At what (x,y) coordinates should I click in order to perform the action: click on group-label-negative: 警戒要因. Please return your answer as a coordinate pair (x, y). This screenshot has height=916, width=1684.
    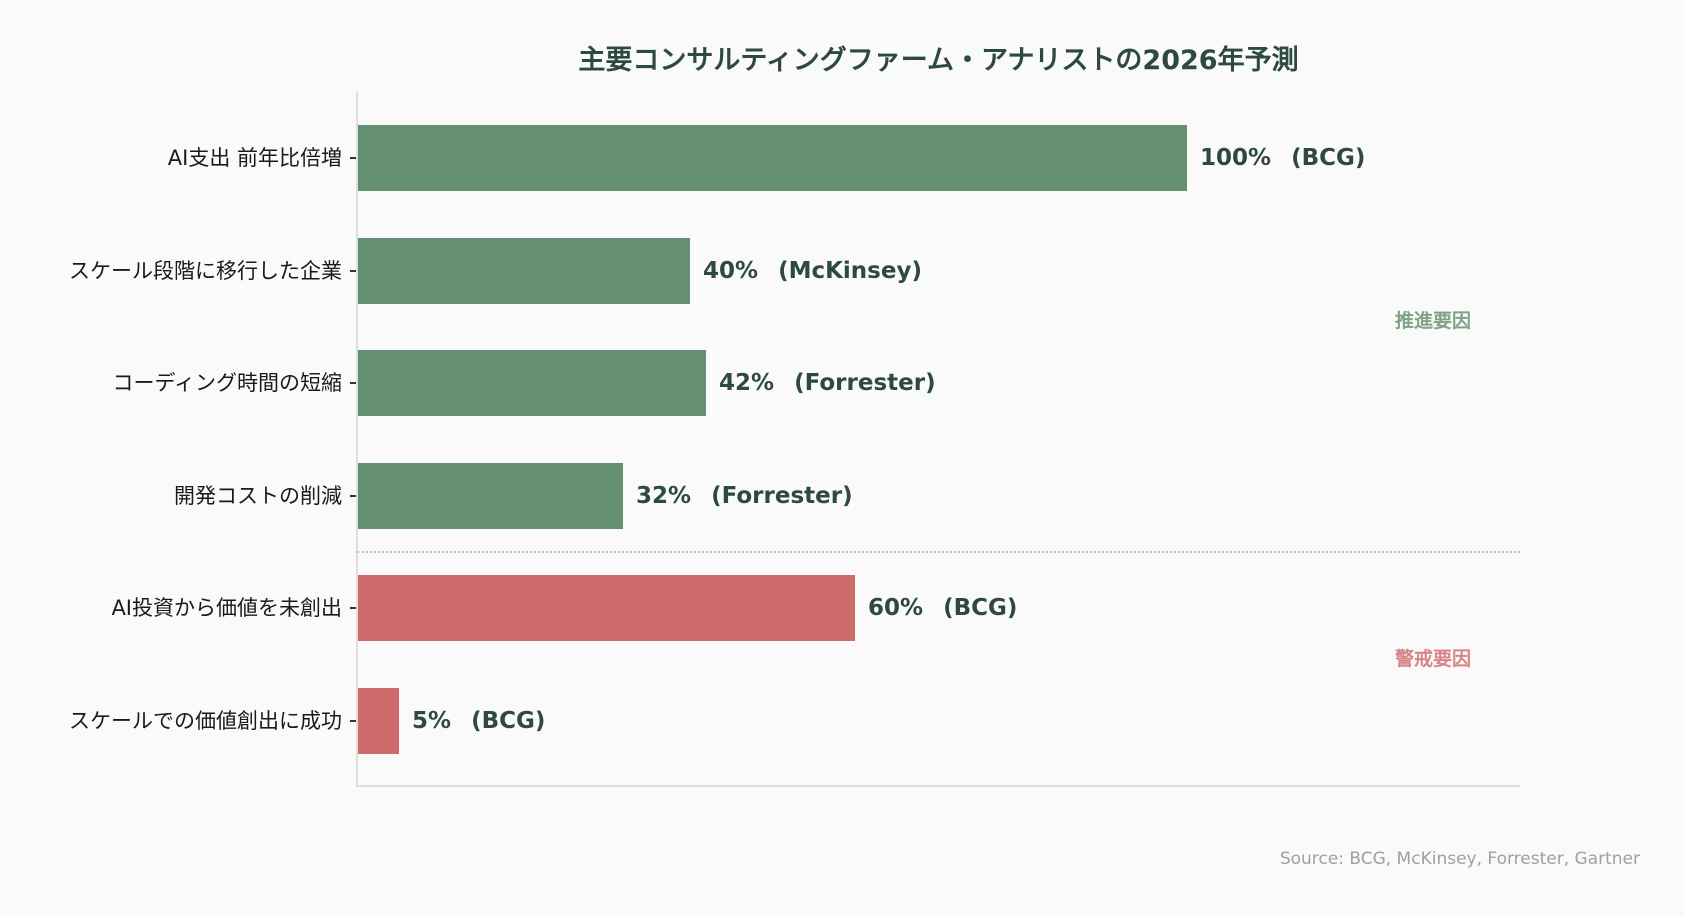
    Looking at the image, I should click on (1433, 659).